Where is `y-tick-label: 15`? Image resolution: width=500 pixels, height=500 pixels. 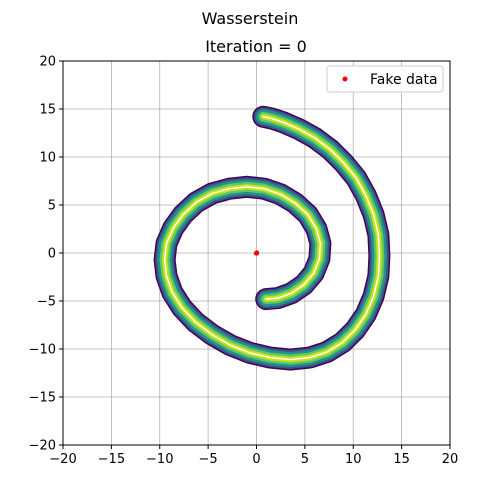
y-tick-label: 15 is located at coordinates (47, 110).